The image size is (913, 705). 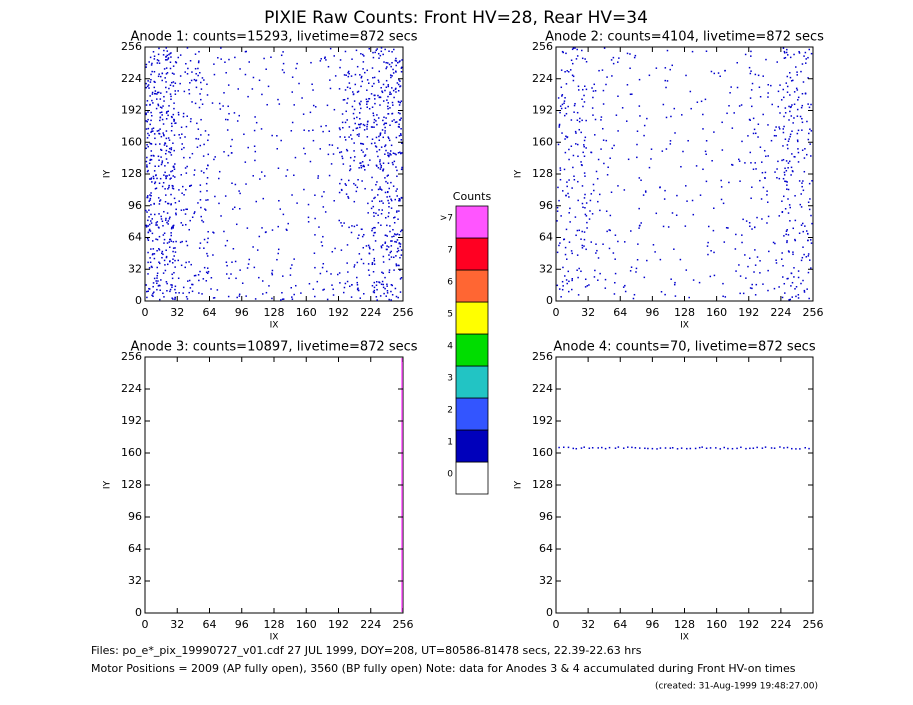 I want to click on colorbar-title: Counts, so click(x=472, y=196).